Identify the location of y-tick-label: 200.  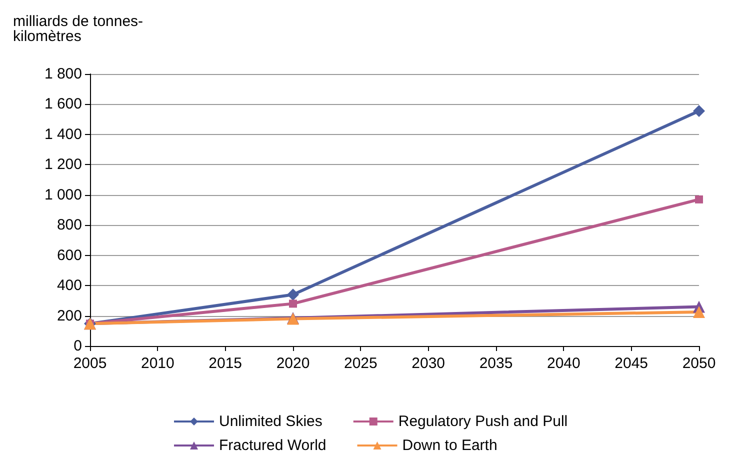
(69, 315).